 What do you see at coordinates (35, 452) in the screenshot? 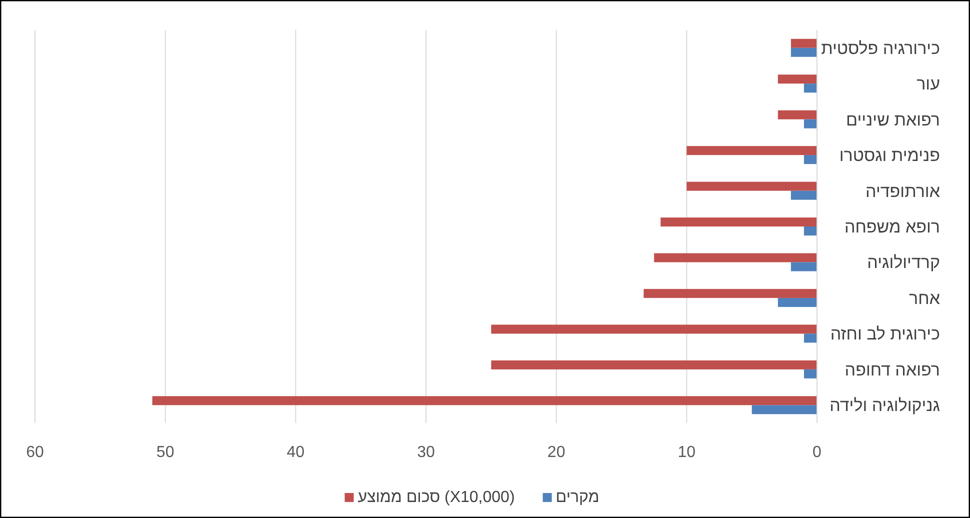
I see `x-tick-label: 60` at bounding box center [35, 452].